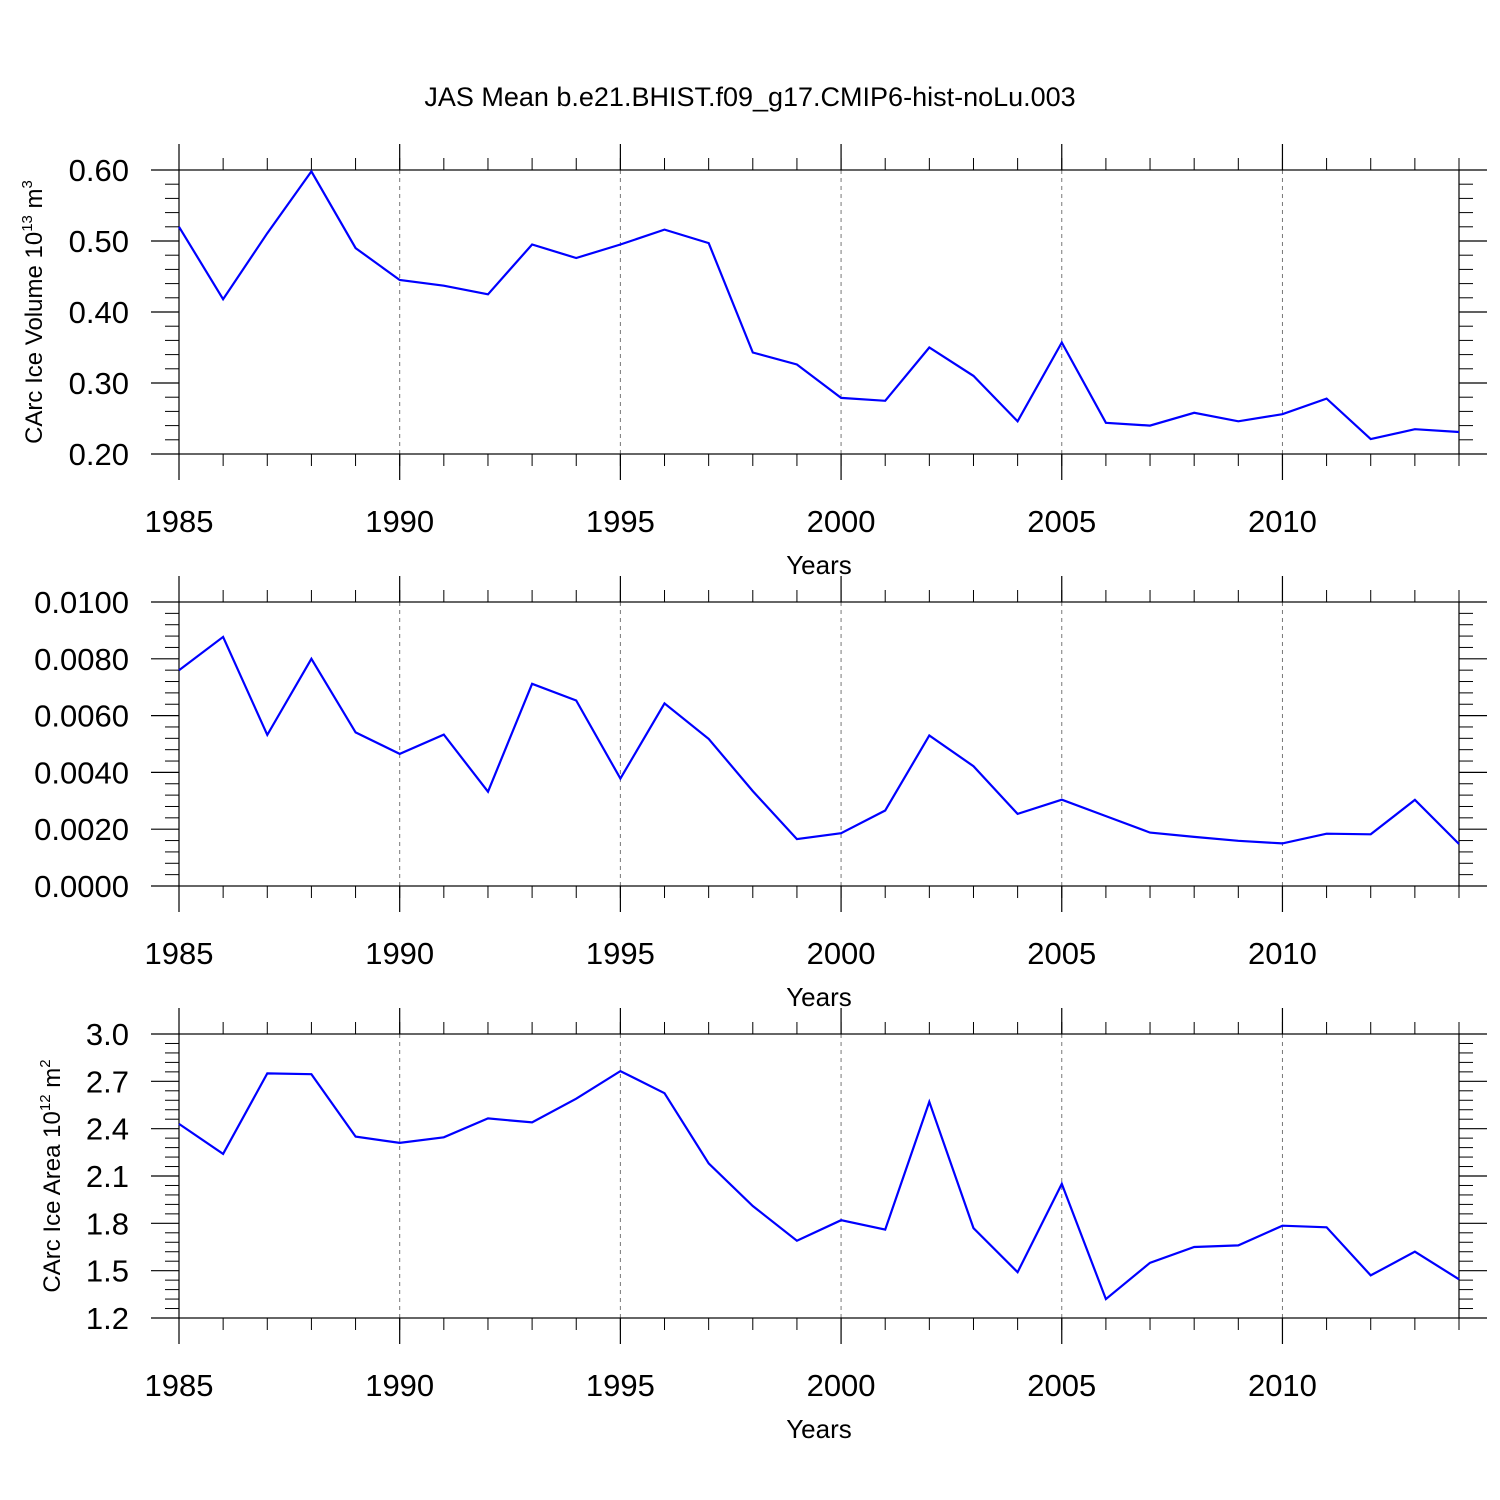 This screenshot has height=1500, width=1500. I want to click on y-tick-label: 3.0, so click(107, 1034).